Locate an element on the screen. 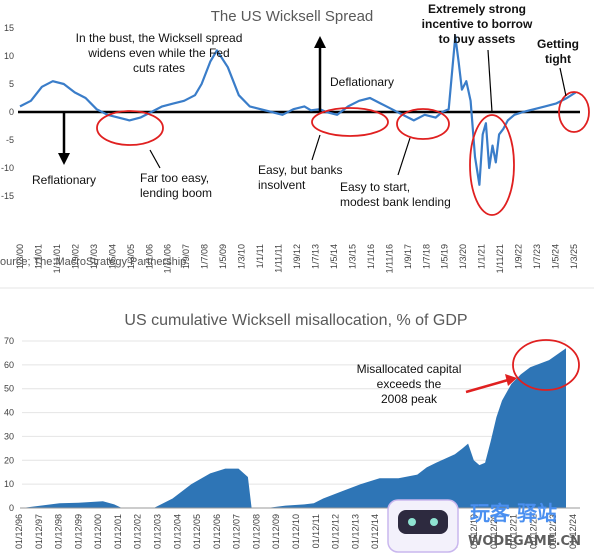 The width and height of the screenshot is (594, 554). chart1-x-tick: 1/5/09 is located at coordinates (223, 256).